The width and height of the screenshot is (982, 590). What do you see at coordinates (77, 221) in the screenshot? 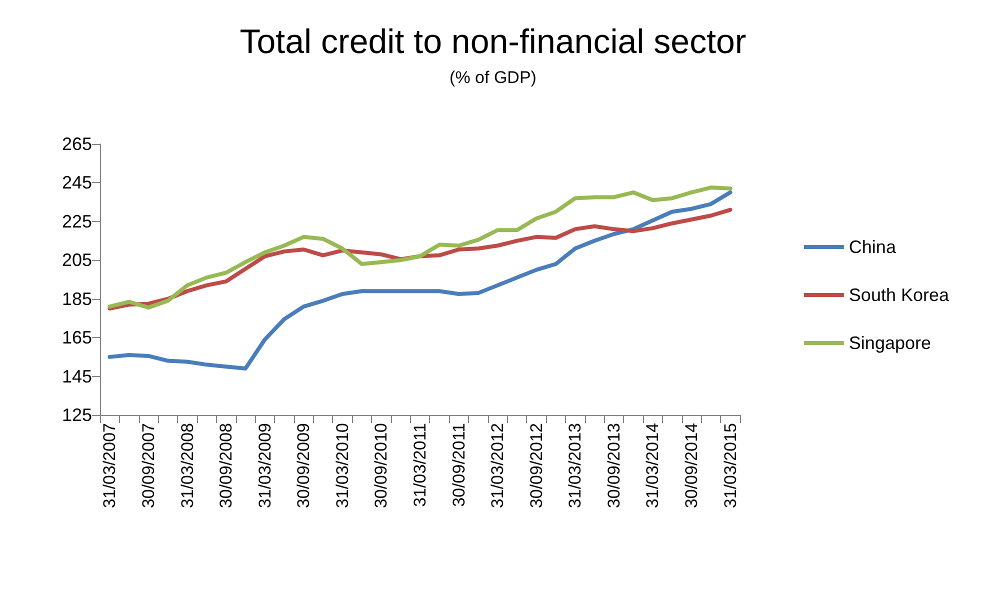
I see `y-tick-label: 225` at bounding box center [77, 221].